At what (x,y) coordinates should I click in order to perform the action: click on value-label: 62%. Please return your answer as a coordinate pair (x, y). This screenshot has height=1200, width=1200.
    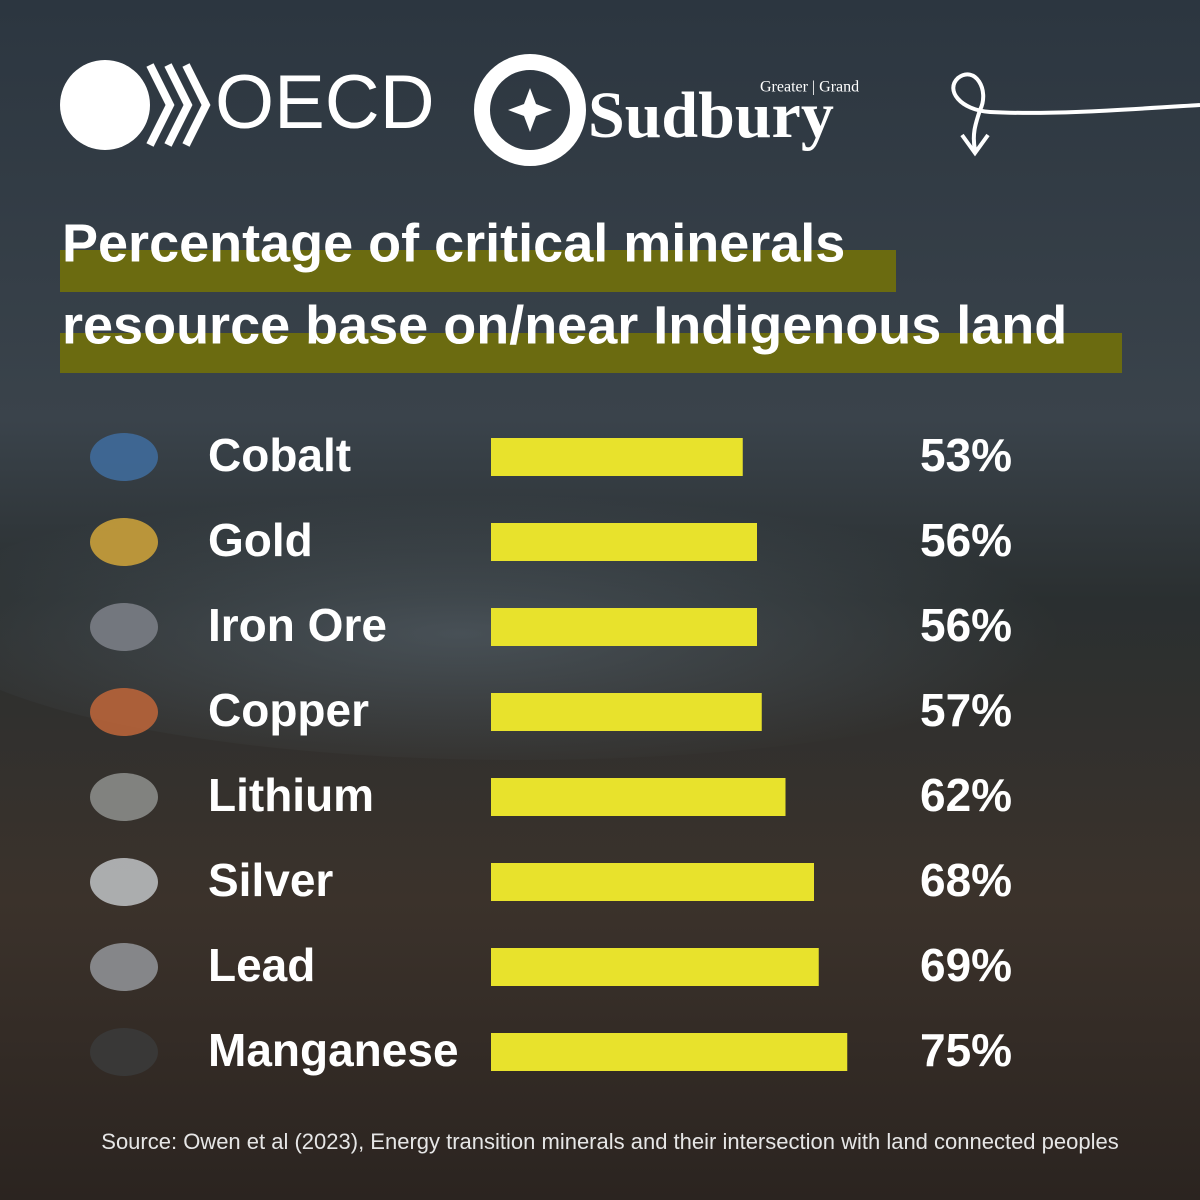
    Looking at the image, I should click on (966, 795).